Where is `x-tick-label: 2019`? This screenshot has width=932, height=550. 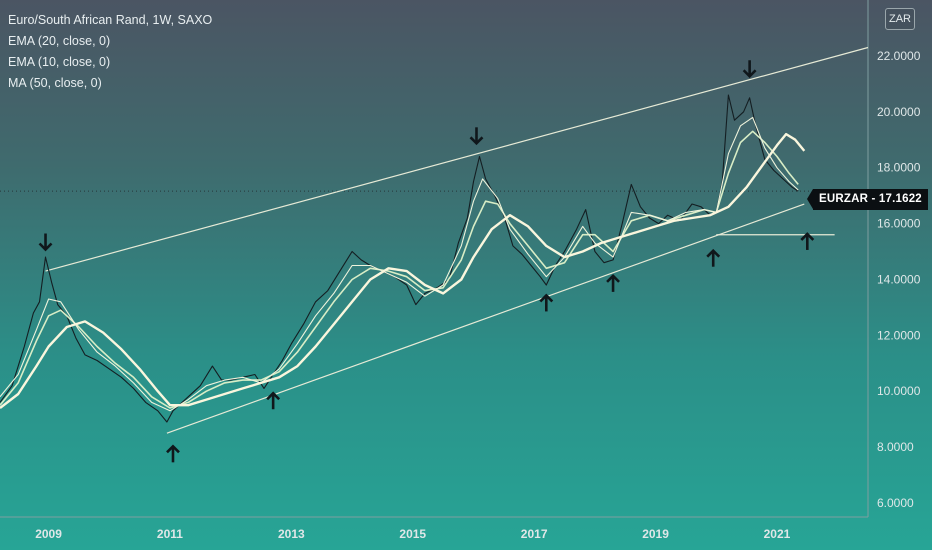 x-tick-label: 2019 is located at coordinates (655, 534).